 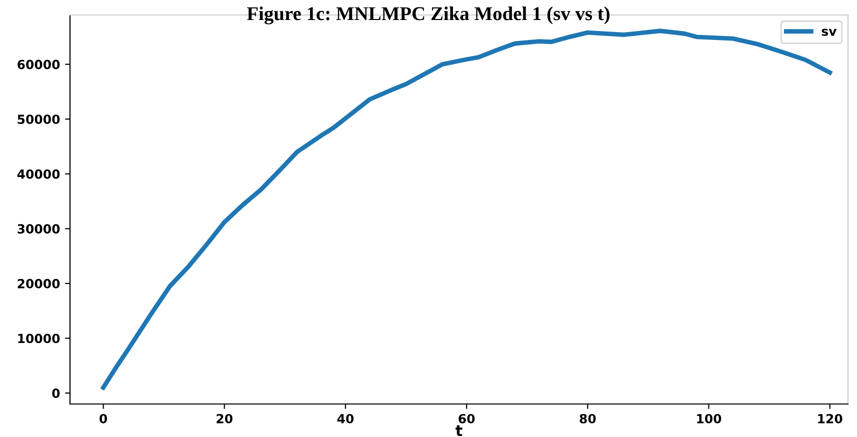 What do you see at coordinates (428, 15) in the screenshot?
I see `chart-title: Figure 1c: MNLMPC Zika Model 1 (sv vs t)` at bounding box center [428, 15].